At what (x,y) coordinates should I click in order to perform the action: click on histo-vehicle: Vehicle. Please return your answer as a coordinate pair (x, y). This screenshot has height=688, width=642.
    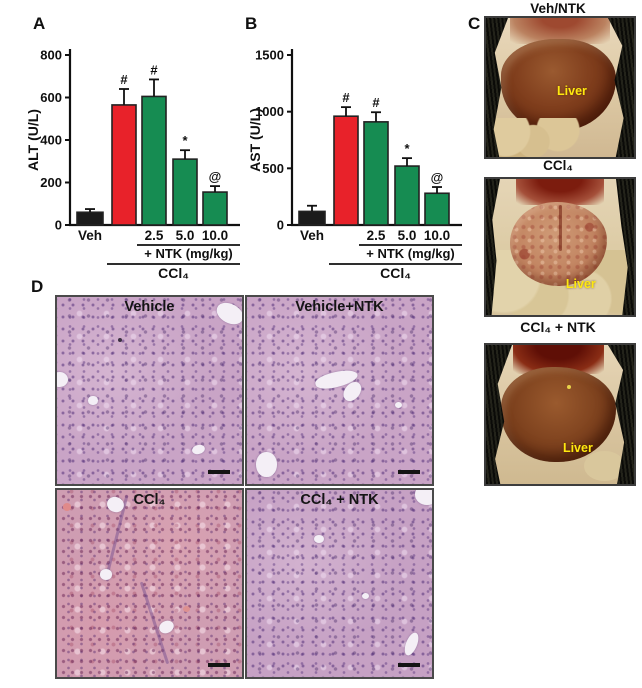
    Looking at the image, I should click on (149, 390).